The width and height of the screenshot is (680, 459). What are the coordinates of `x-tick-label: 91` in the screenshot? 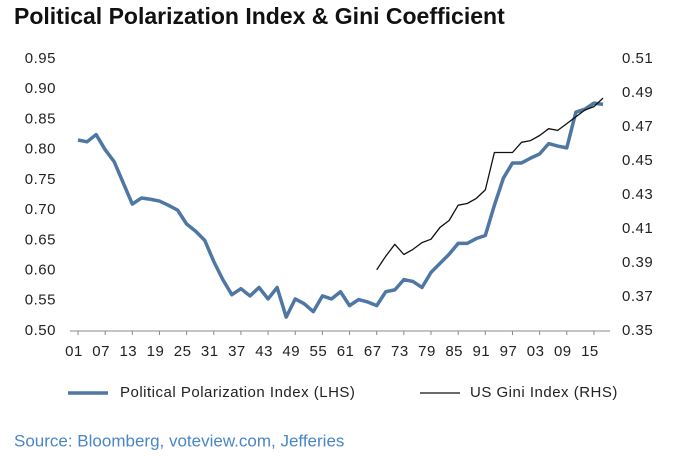 It's located at (481, 351).